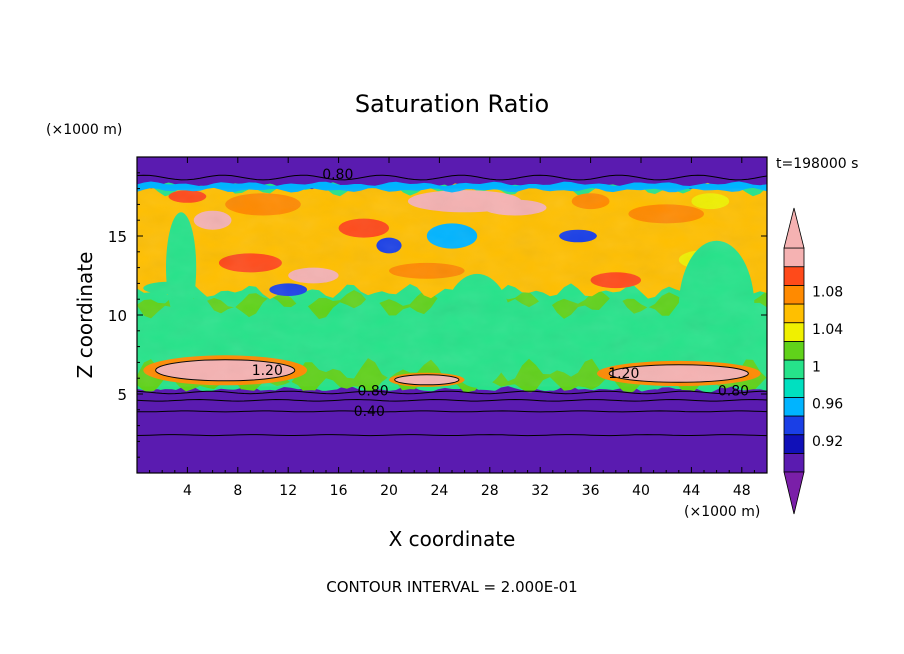  I want to click on x-tick-label: 20, so click(389, 491).